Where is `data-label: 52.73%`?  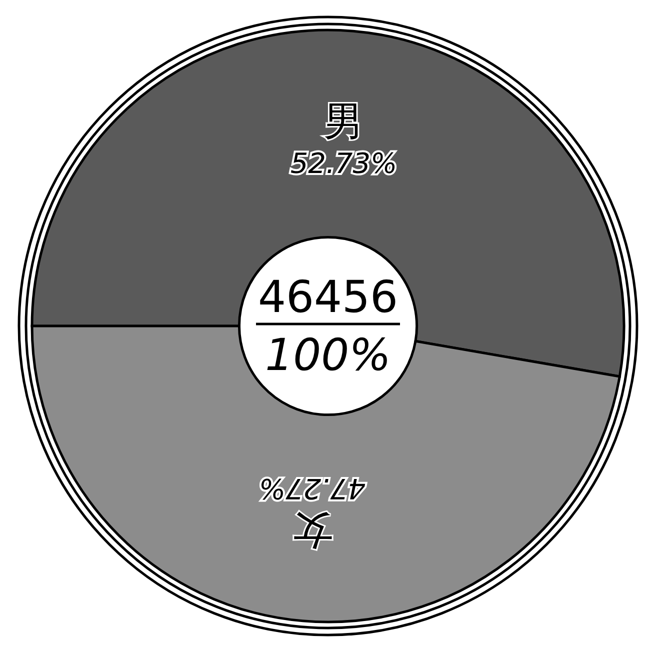
data-label: 52.73% is located at coordinates (344, 163).